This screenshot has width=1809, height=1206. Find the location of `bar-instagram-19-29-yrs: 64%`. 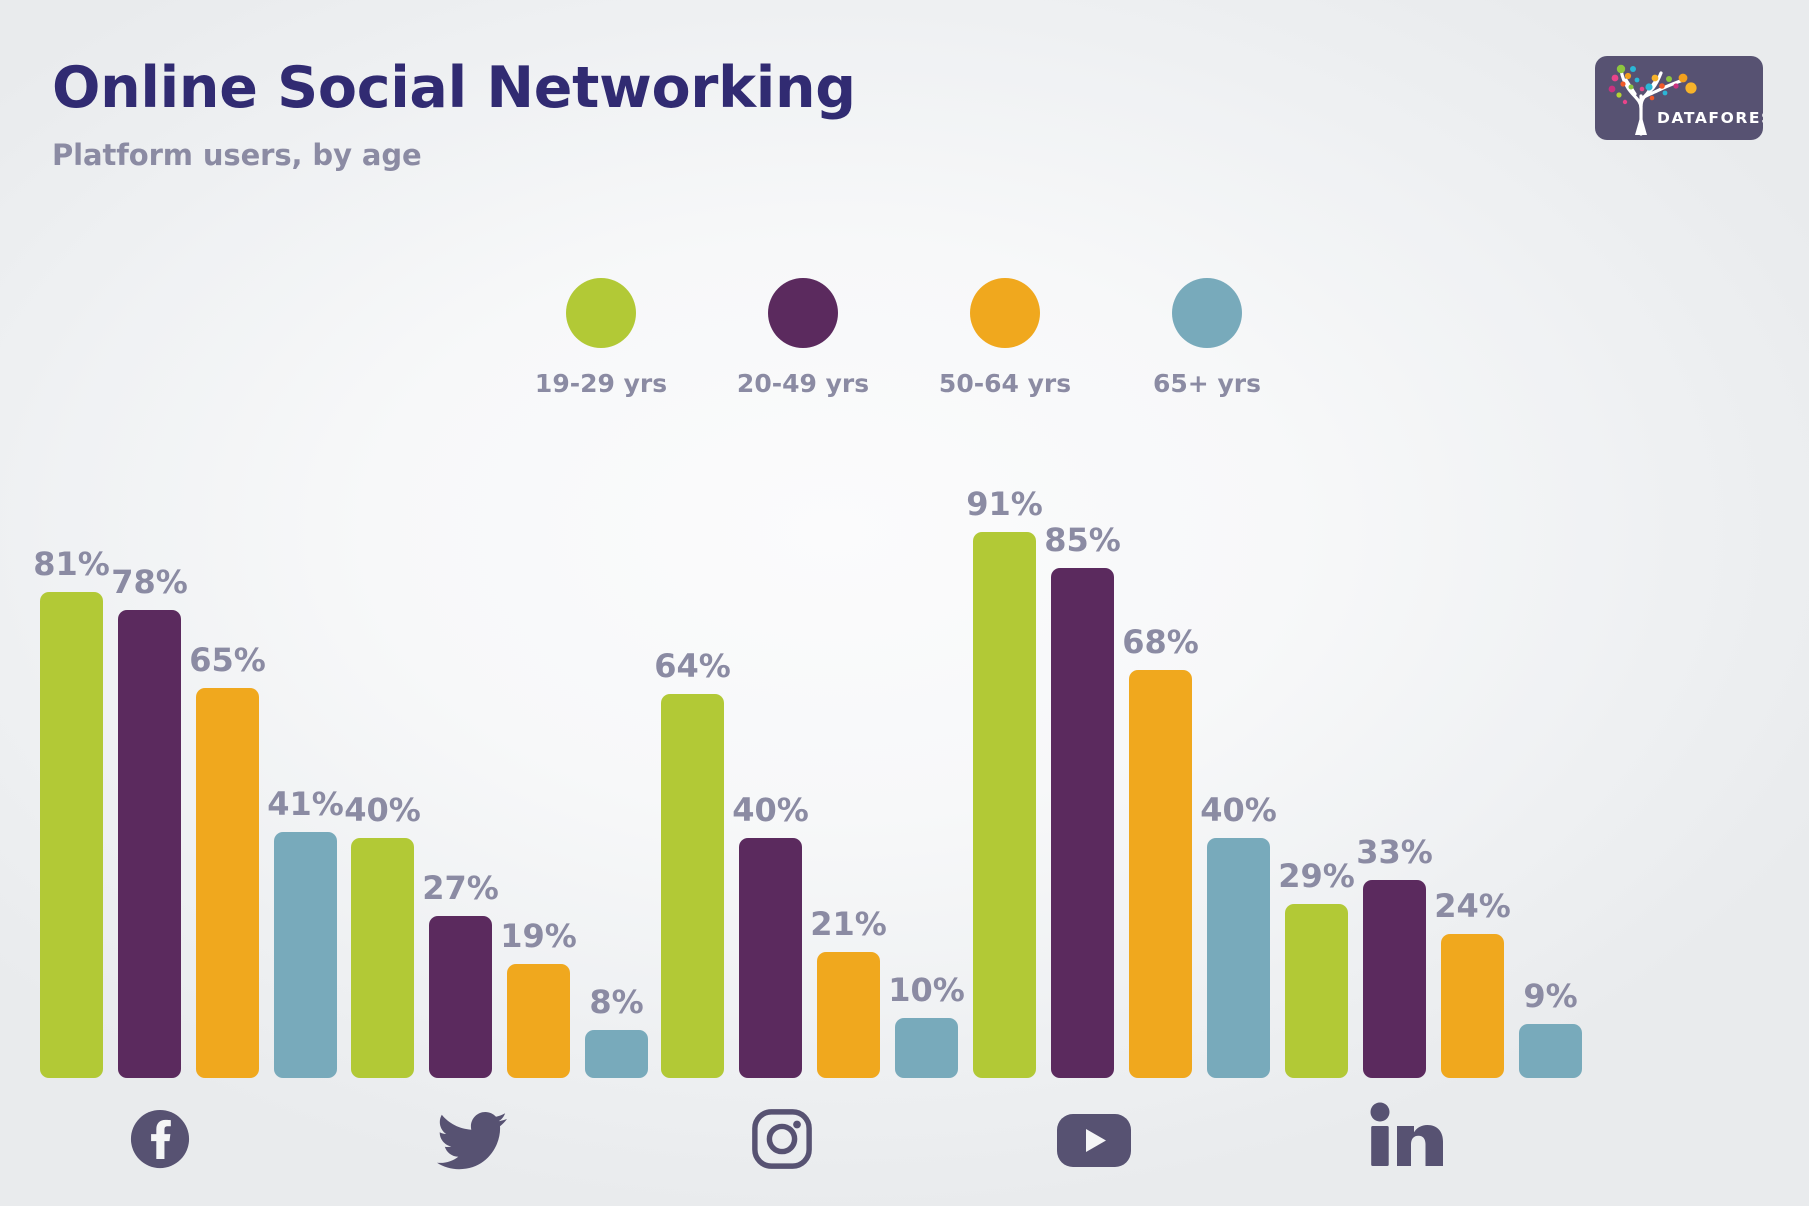

bar-instagram-19-29-yrs: 64% is located at coordinates (692, 862).